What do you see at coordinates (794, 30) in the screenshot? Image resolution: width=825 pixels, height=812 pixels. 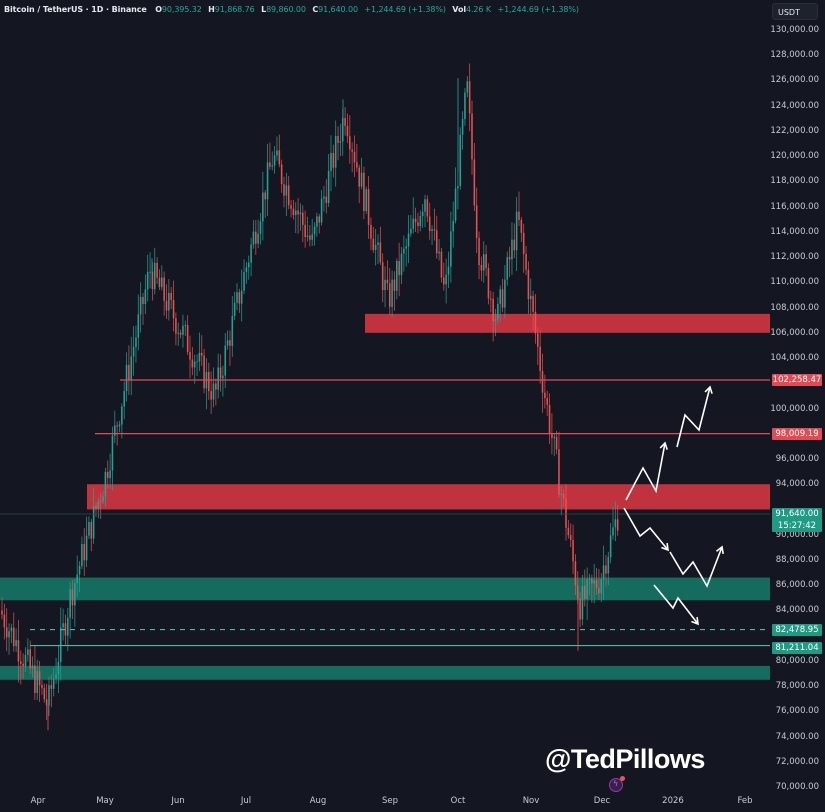 I see `price-tick-label: 130,000.00` at bounding box center [794, 30].